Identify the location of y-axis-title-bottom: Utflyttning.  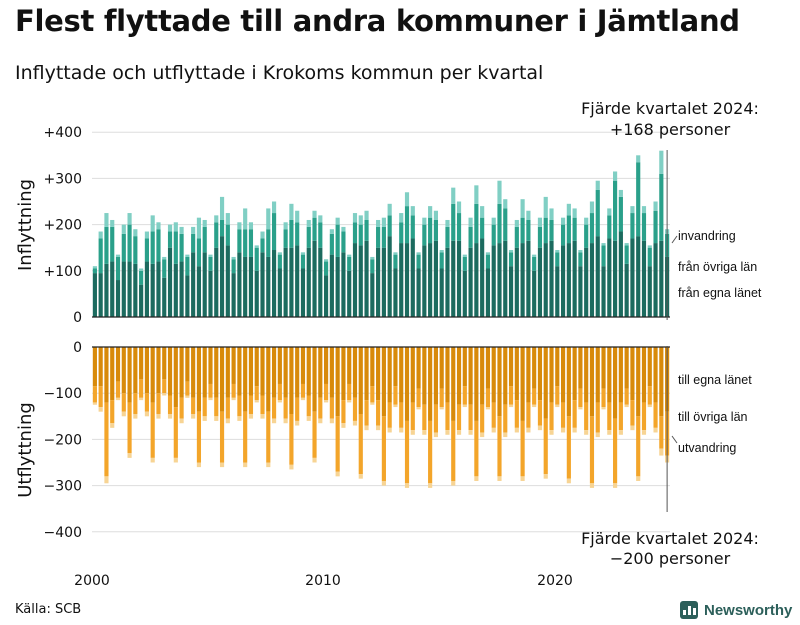
(25, 450).